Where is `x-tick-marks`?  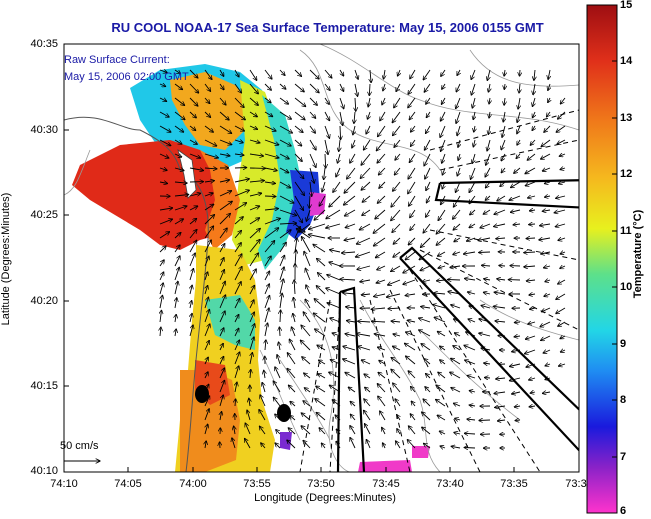 x-tick-marks is located at coordinates (289, 469).